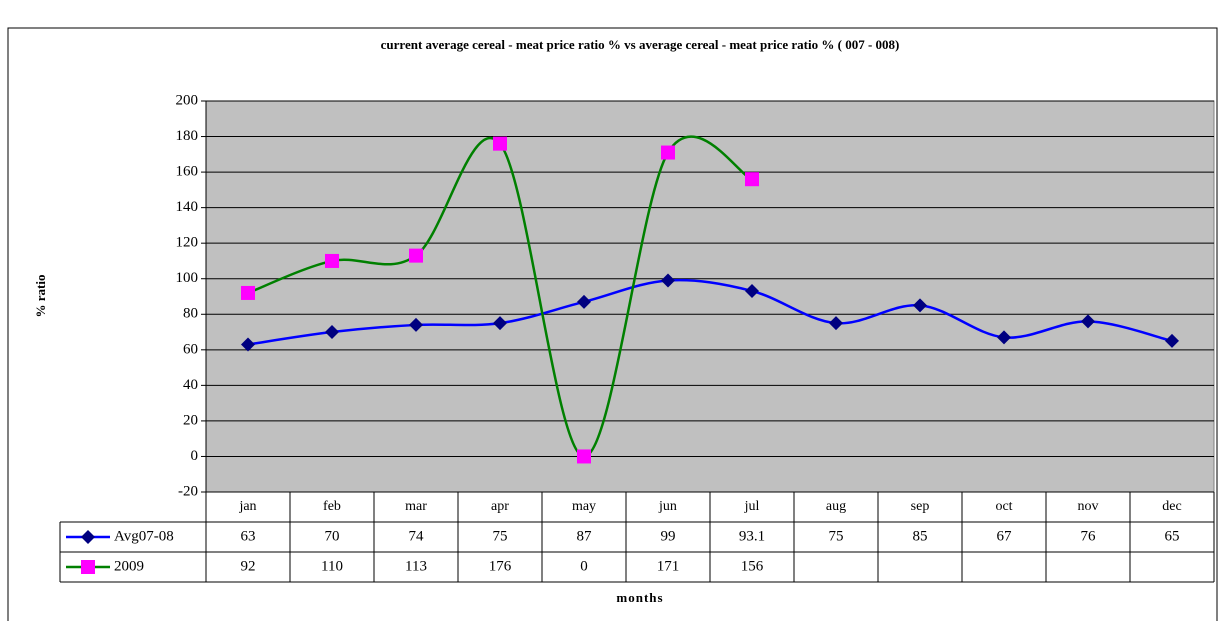  Describe the element at coordinates (584, 566) in the screenshot. I see `table-value: 0` at that location.